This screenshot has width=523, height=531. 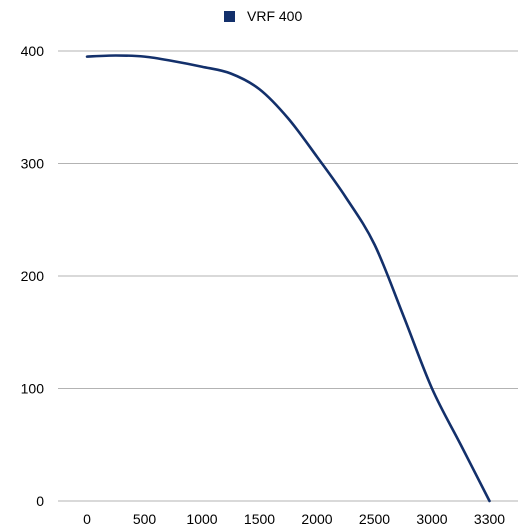 What do you see at coordinates (259, 519) in the screenshot?
I see `x-tick-label: 1500` at bounding box center [259, 519].